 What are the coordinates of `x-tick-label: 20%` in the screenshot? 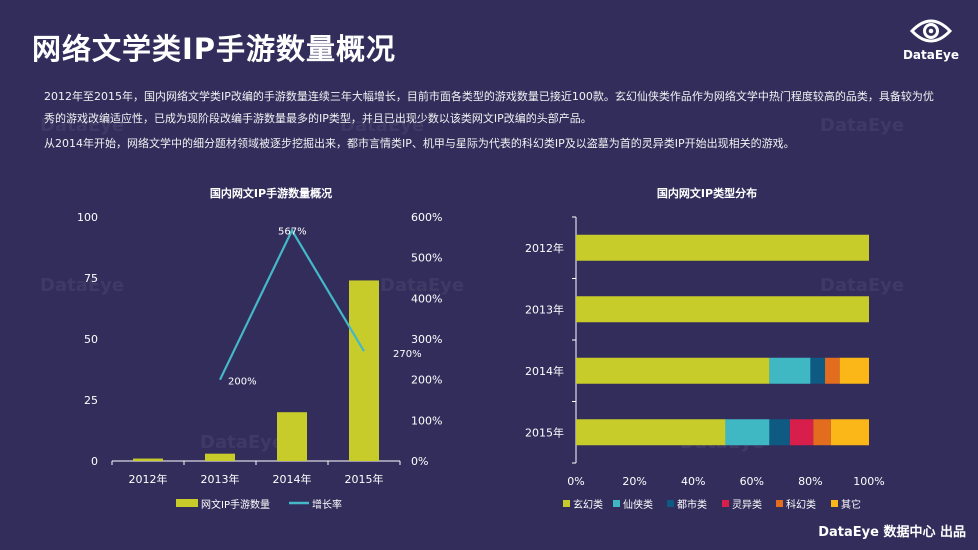 It's located at (634, 481).